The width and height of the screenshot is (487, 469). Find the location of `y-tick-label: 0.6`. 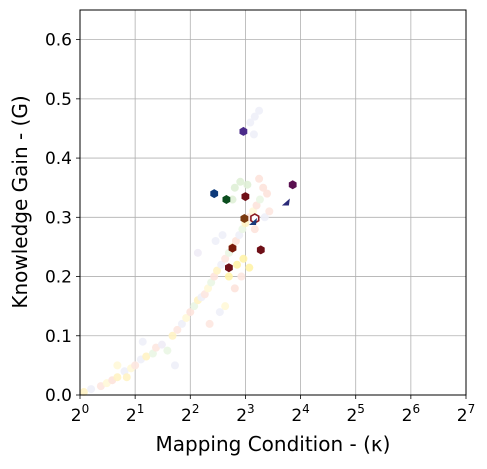

y-tick-label: 0.6 is located at coordinates (58, 41).